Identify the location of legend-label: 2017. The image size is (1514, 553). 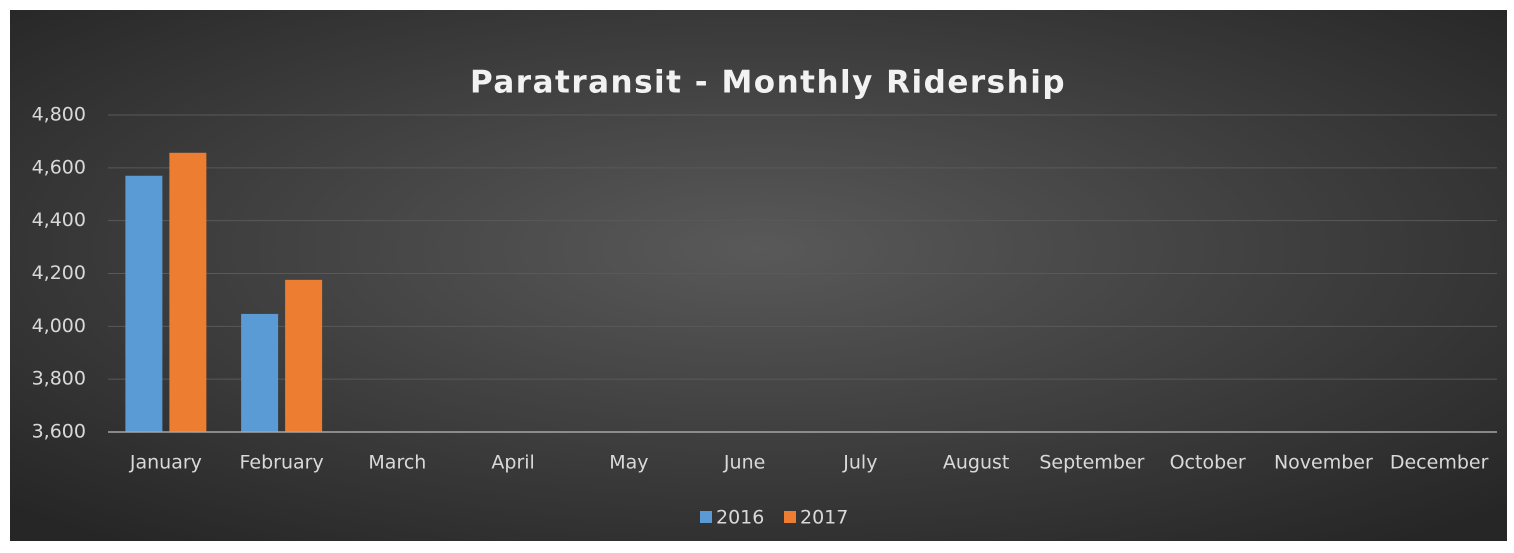
(824, 518).